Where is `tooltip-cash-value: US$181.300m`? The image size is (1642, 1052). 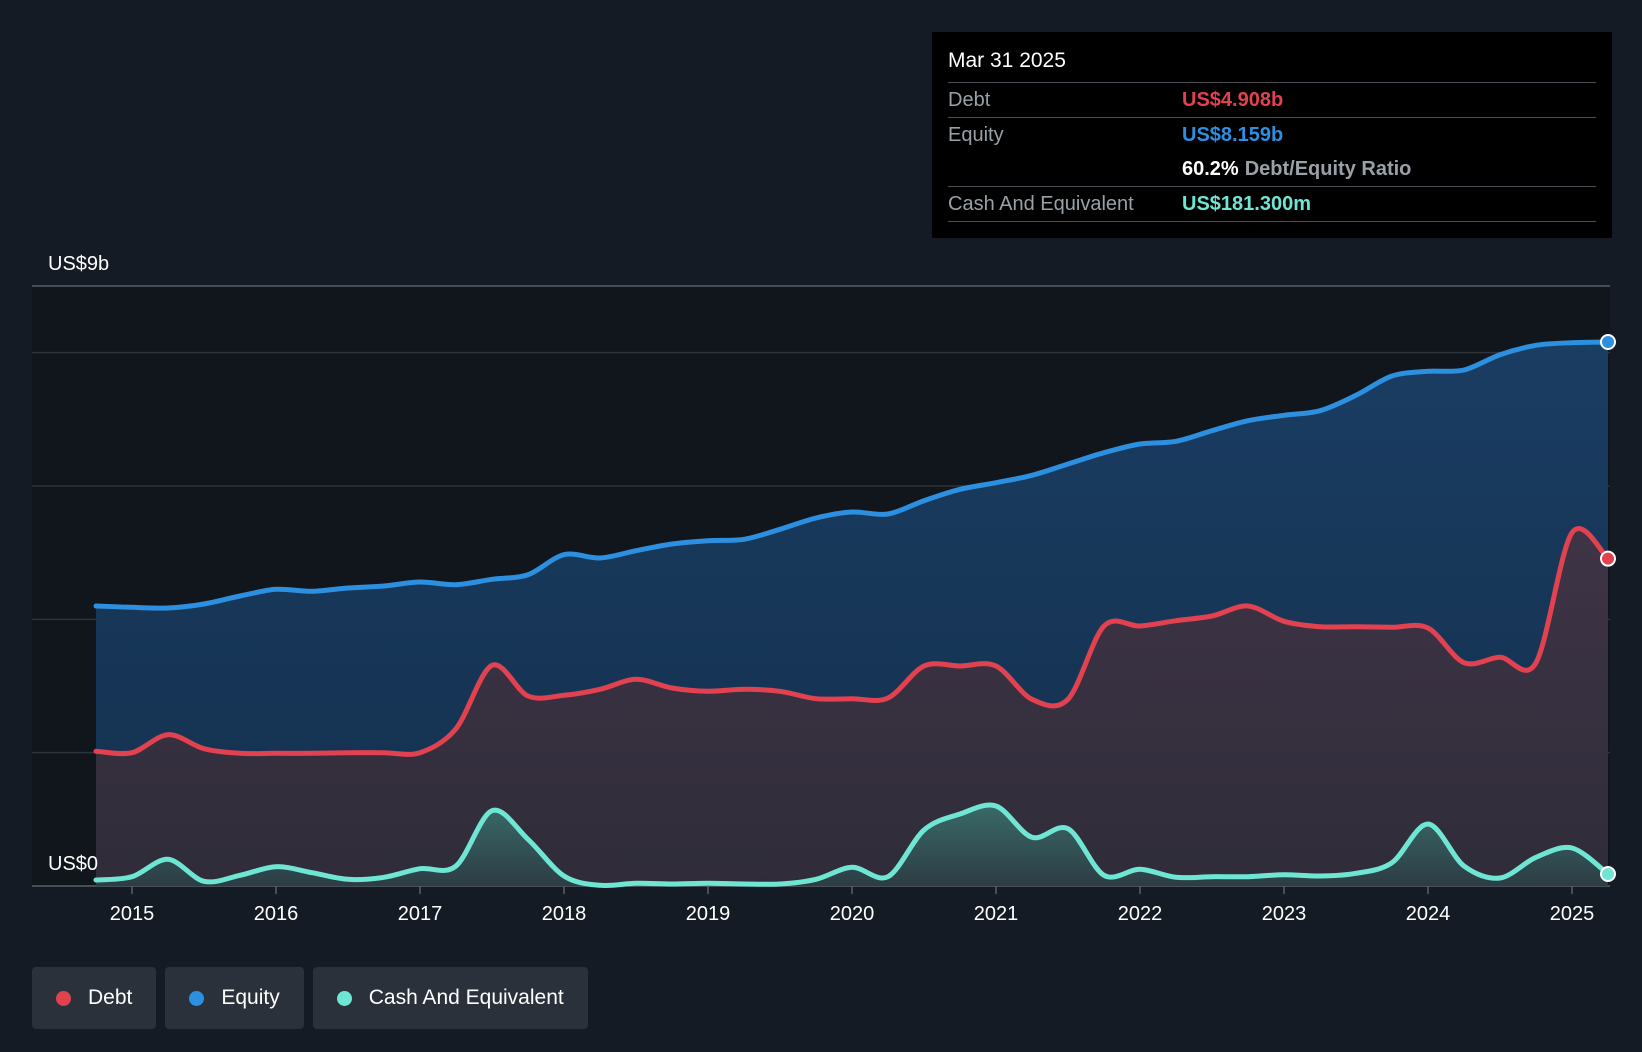 tooltip-cash-value: US$181.300m is located at coordinates (1246, 204).